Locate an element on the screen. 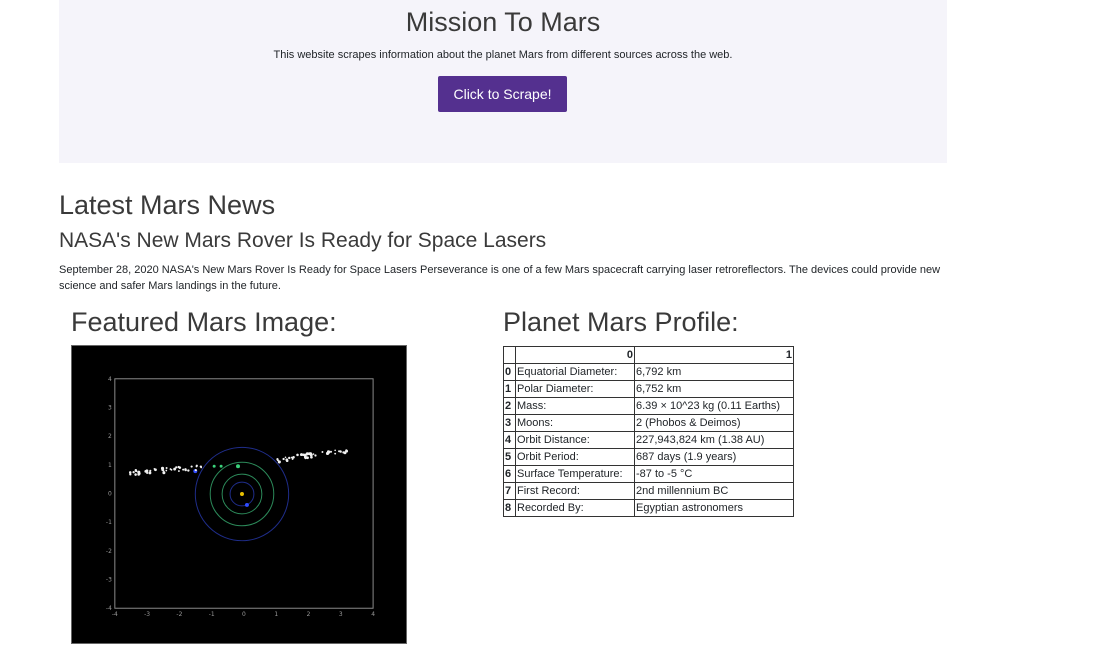 The width and height of the screenshot is (1105, 647). table-row: 3 Moons: 2 (Phobos & Deimos) is located at coordinates (648, 423).